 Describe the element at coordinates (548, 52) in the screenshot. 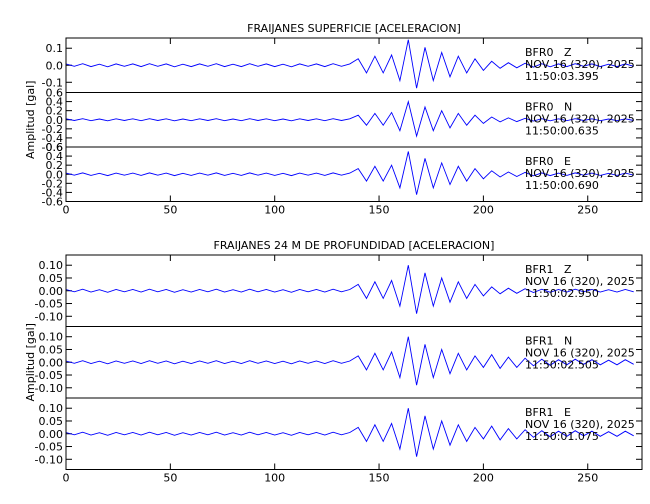

I see `station-label: BFR0 Z` at that location.